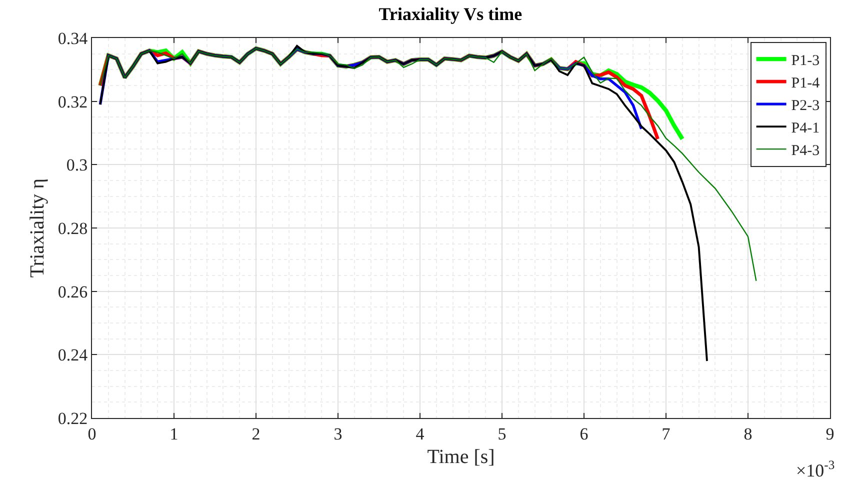 The width and height of the screenshot is (842, 490). What do you see at coordinates (73, 38) in the screenshot?
I see `y-tick-label: 0.34` at bounding box center [73, 38].